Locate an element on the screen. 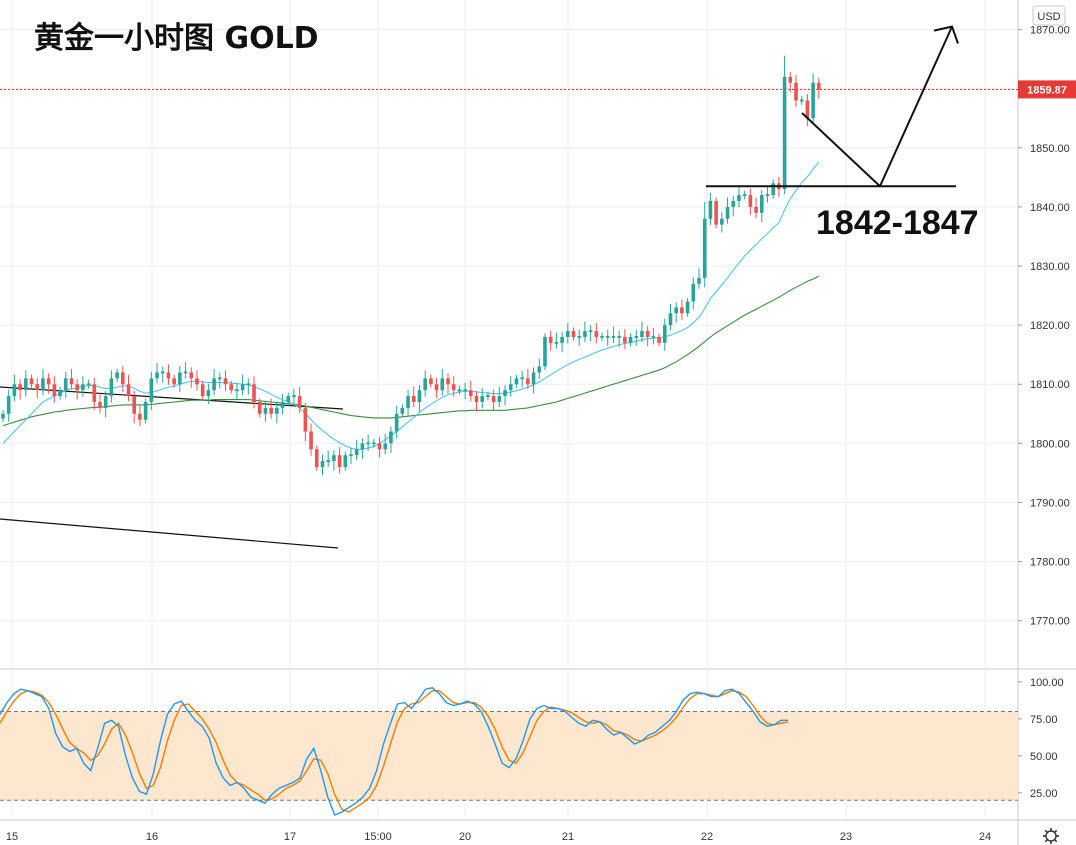 The height and width of the screenshot is (845, 1076). price-tick-label: 1850.00 is located at coordinates (1050, 149).